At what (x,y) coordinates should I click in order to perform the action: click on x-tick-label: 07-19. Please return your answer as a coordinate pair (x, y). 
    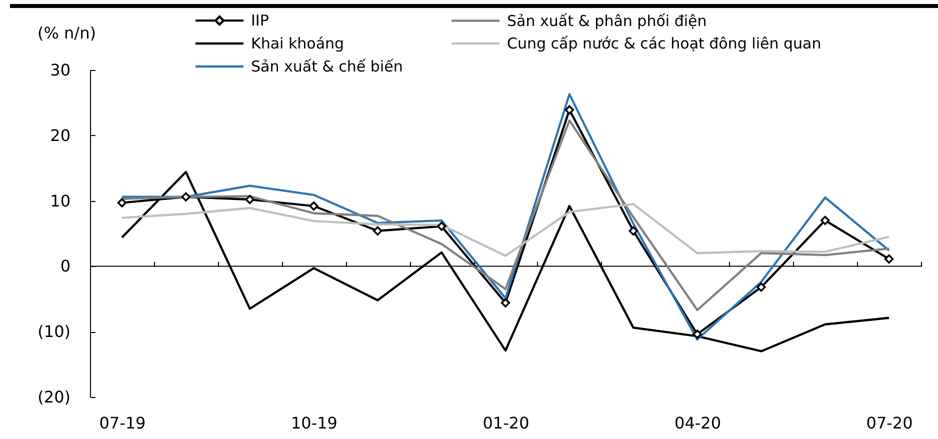
    Looking at the image, I should click on (122, 423).